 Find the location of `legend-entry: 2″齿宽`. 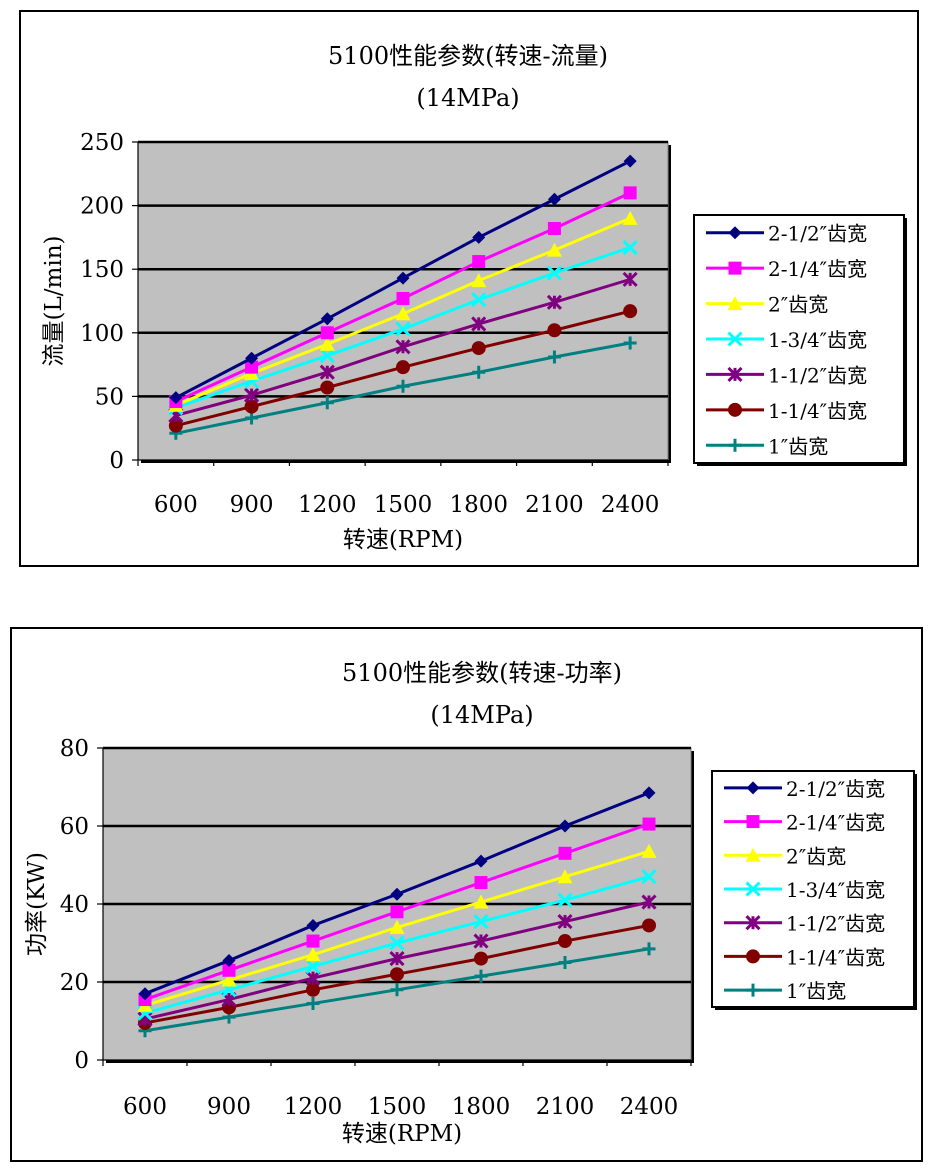

legend-entry: 2″齿宽 is located at coordinates (785, 856).